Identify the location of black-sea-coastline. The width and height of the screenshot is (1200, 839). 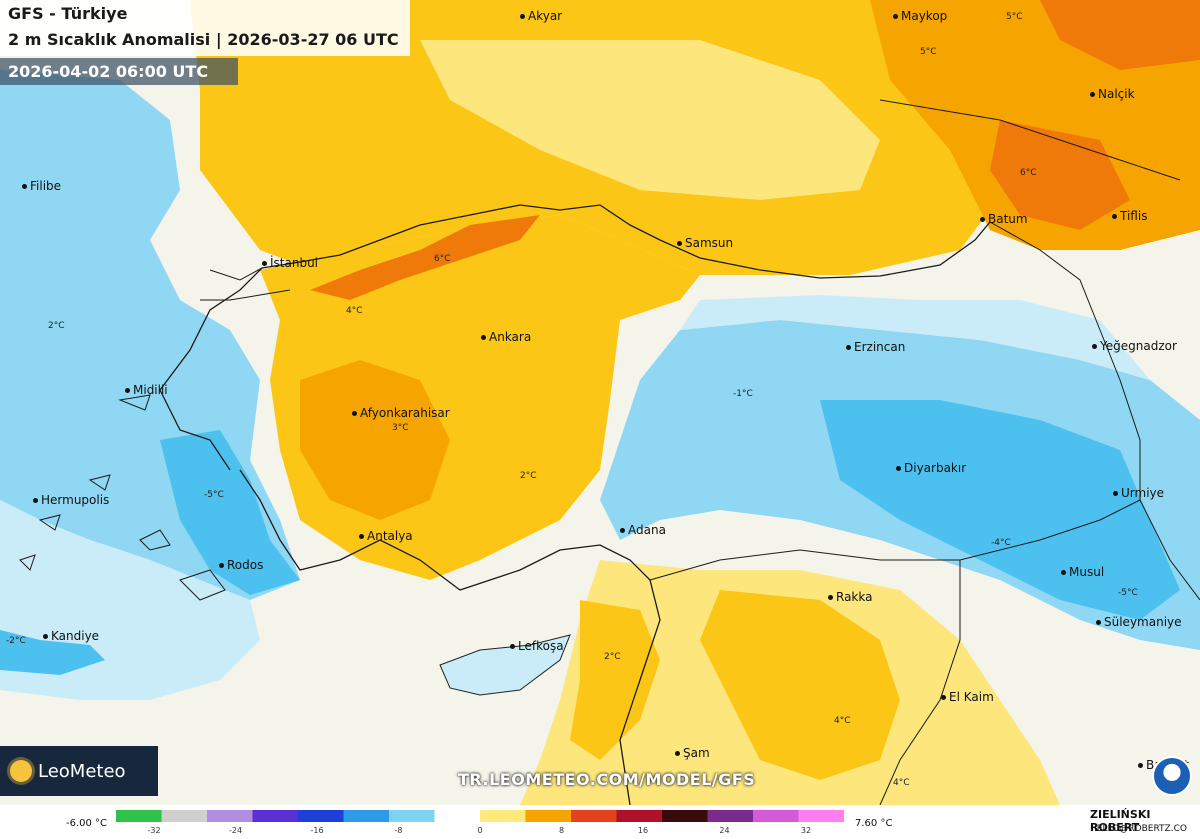
(626, 241).